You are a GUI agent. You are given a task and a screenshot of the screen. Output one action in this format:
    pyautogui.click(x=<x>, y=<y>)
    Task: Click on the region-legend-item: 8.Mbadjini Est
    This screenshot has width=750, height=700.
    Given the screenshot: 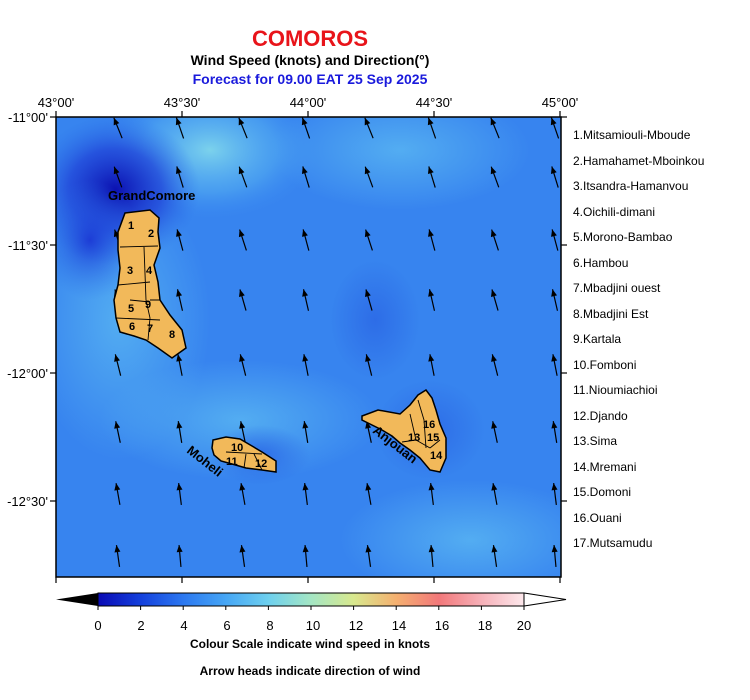 What is the action you would take?
    pyautogui.click(x=611, y=313)
    